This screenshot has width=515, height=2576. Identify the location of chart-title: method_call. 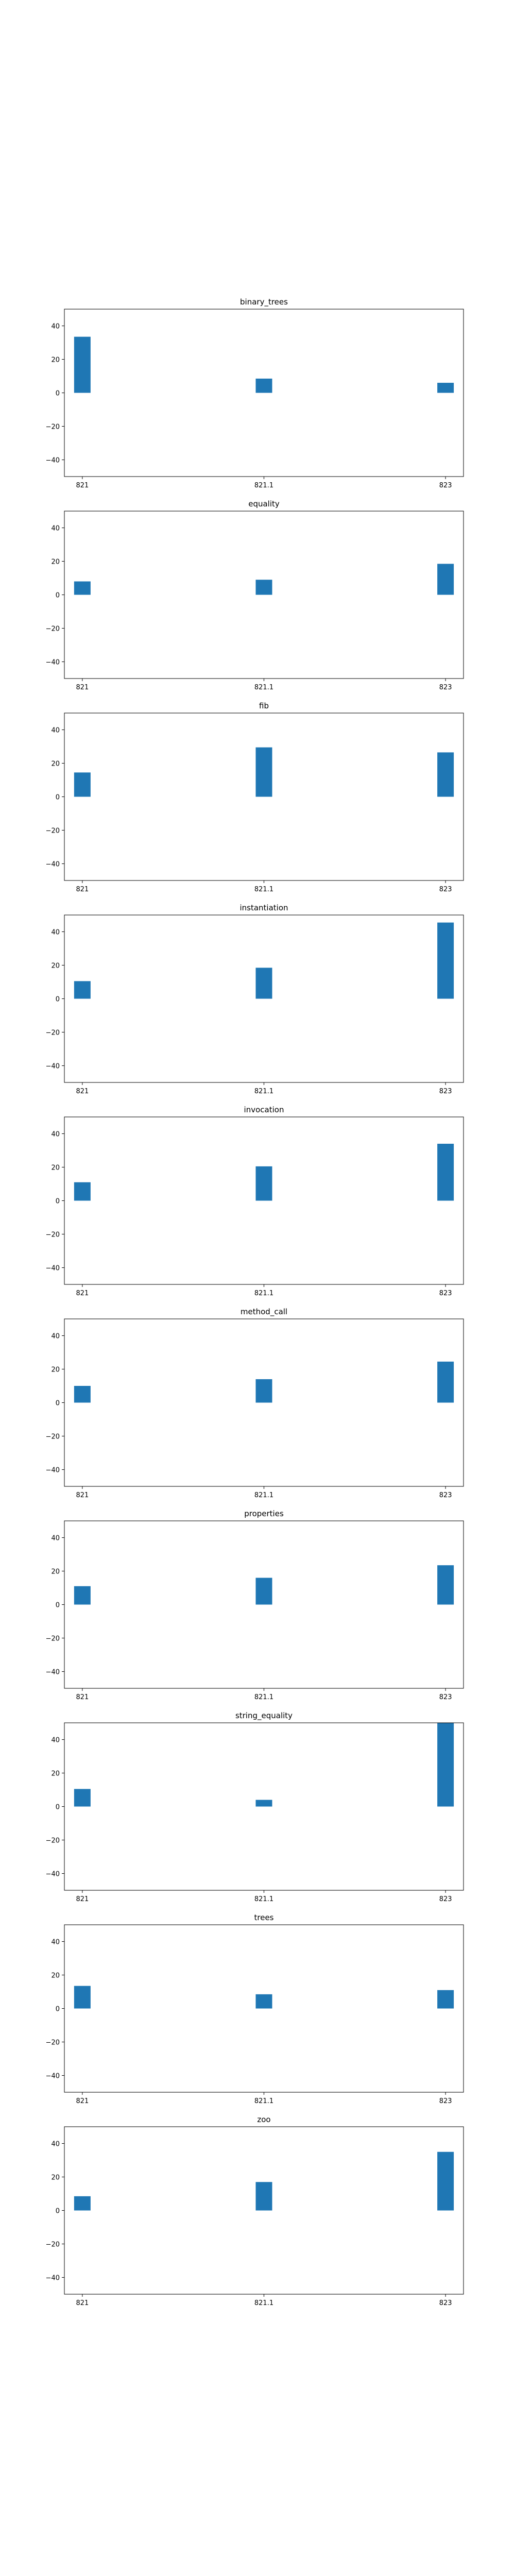
(264, 1312).